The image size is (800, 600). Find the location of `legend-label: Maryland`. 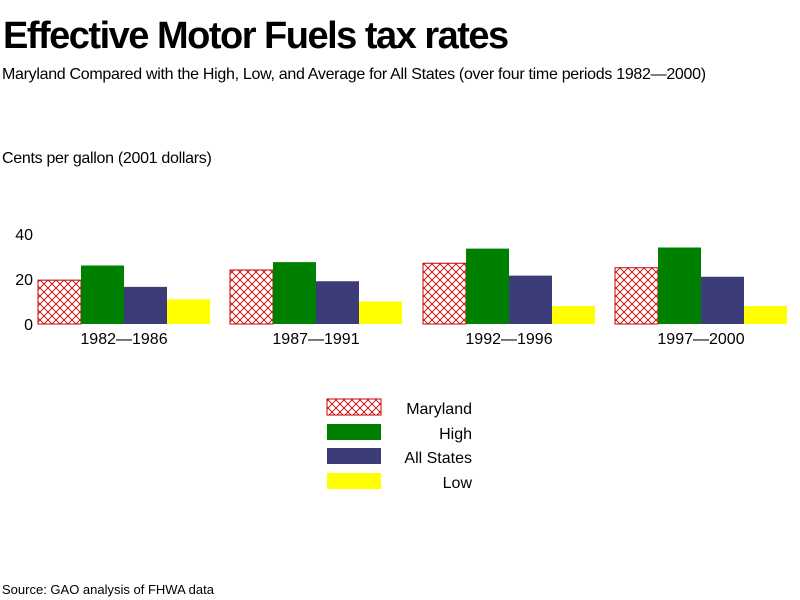

legend-label: Maryland is located at coordinates (439, 409).